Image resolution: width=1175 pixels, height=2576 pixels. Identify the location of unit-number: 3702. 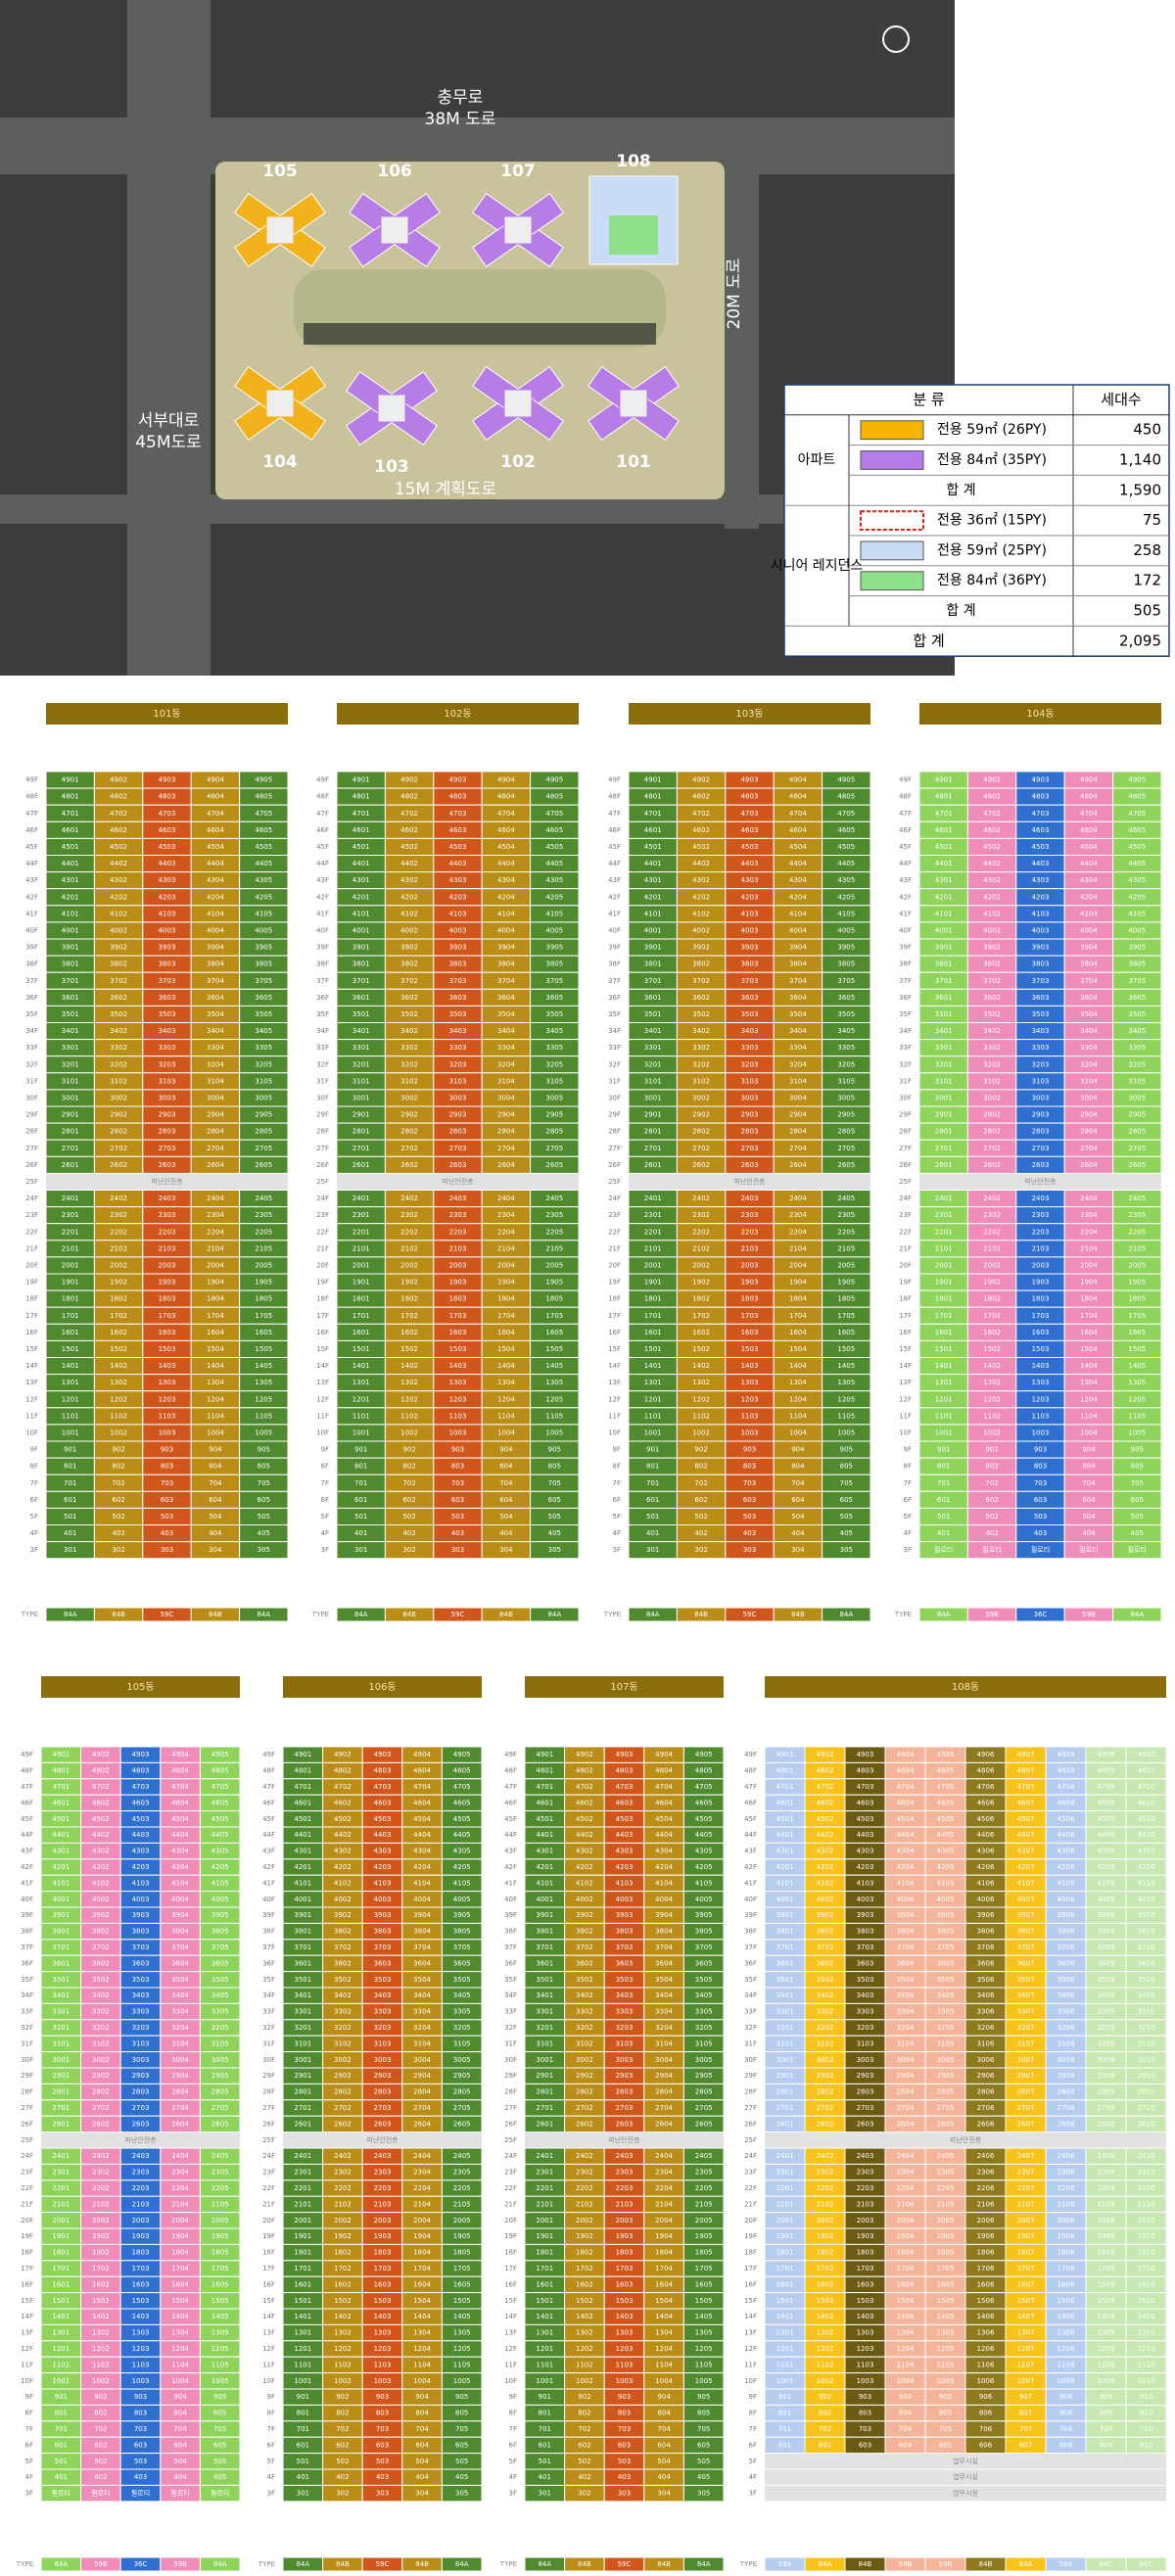
(825, 1947).